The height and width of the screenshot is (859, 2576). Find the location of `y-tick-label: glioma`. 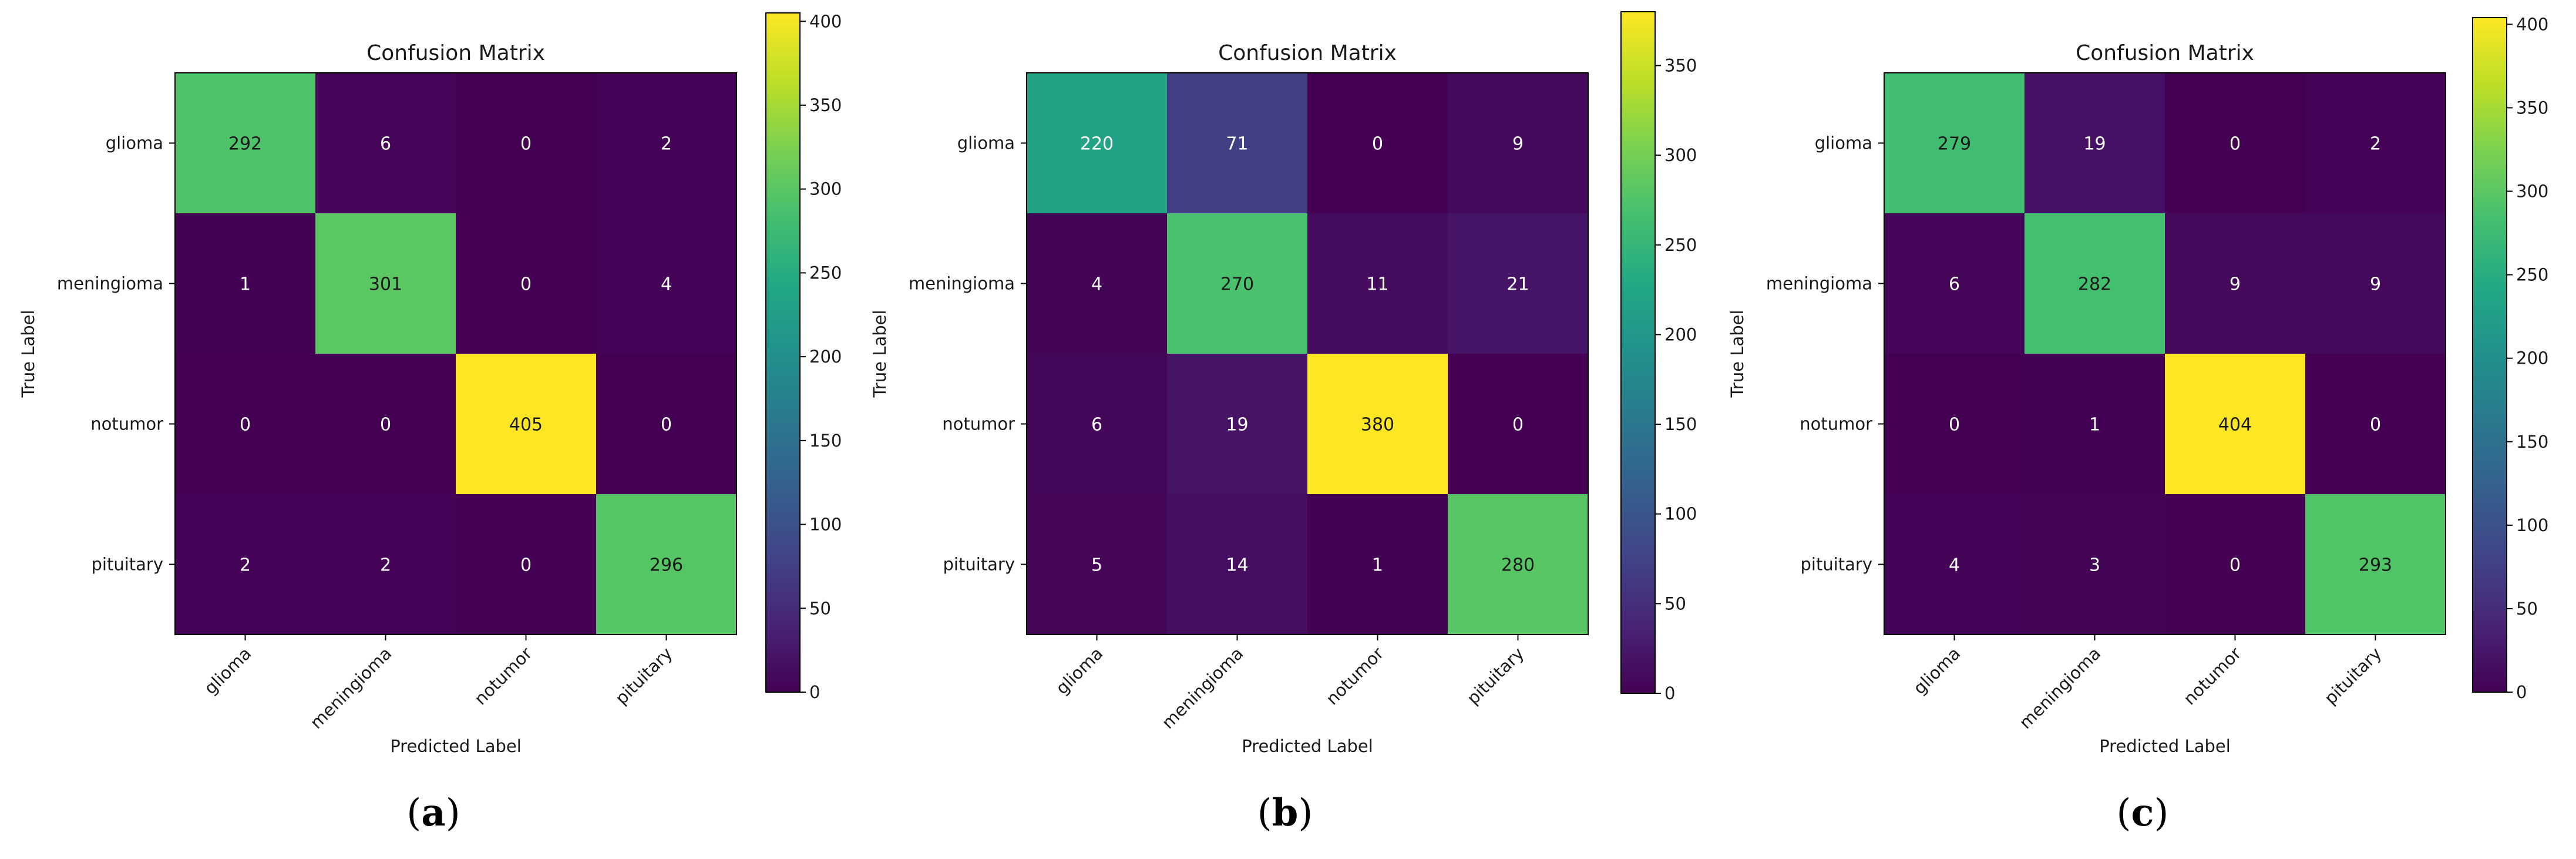

y-tick-label: glioma is located at coordinates (1843, 143).